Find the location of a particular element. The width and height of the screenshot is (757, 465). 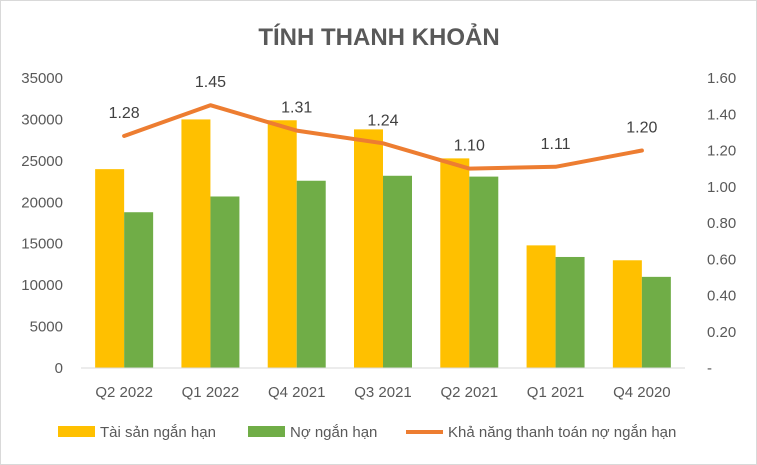

legend-label-kha-nang: Khả năng thanh toán nợ ngắn hạn is located at coordinates (562, 432).